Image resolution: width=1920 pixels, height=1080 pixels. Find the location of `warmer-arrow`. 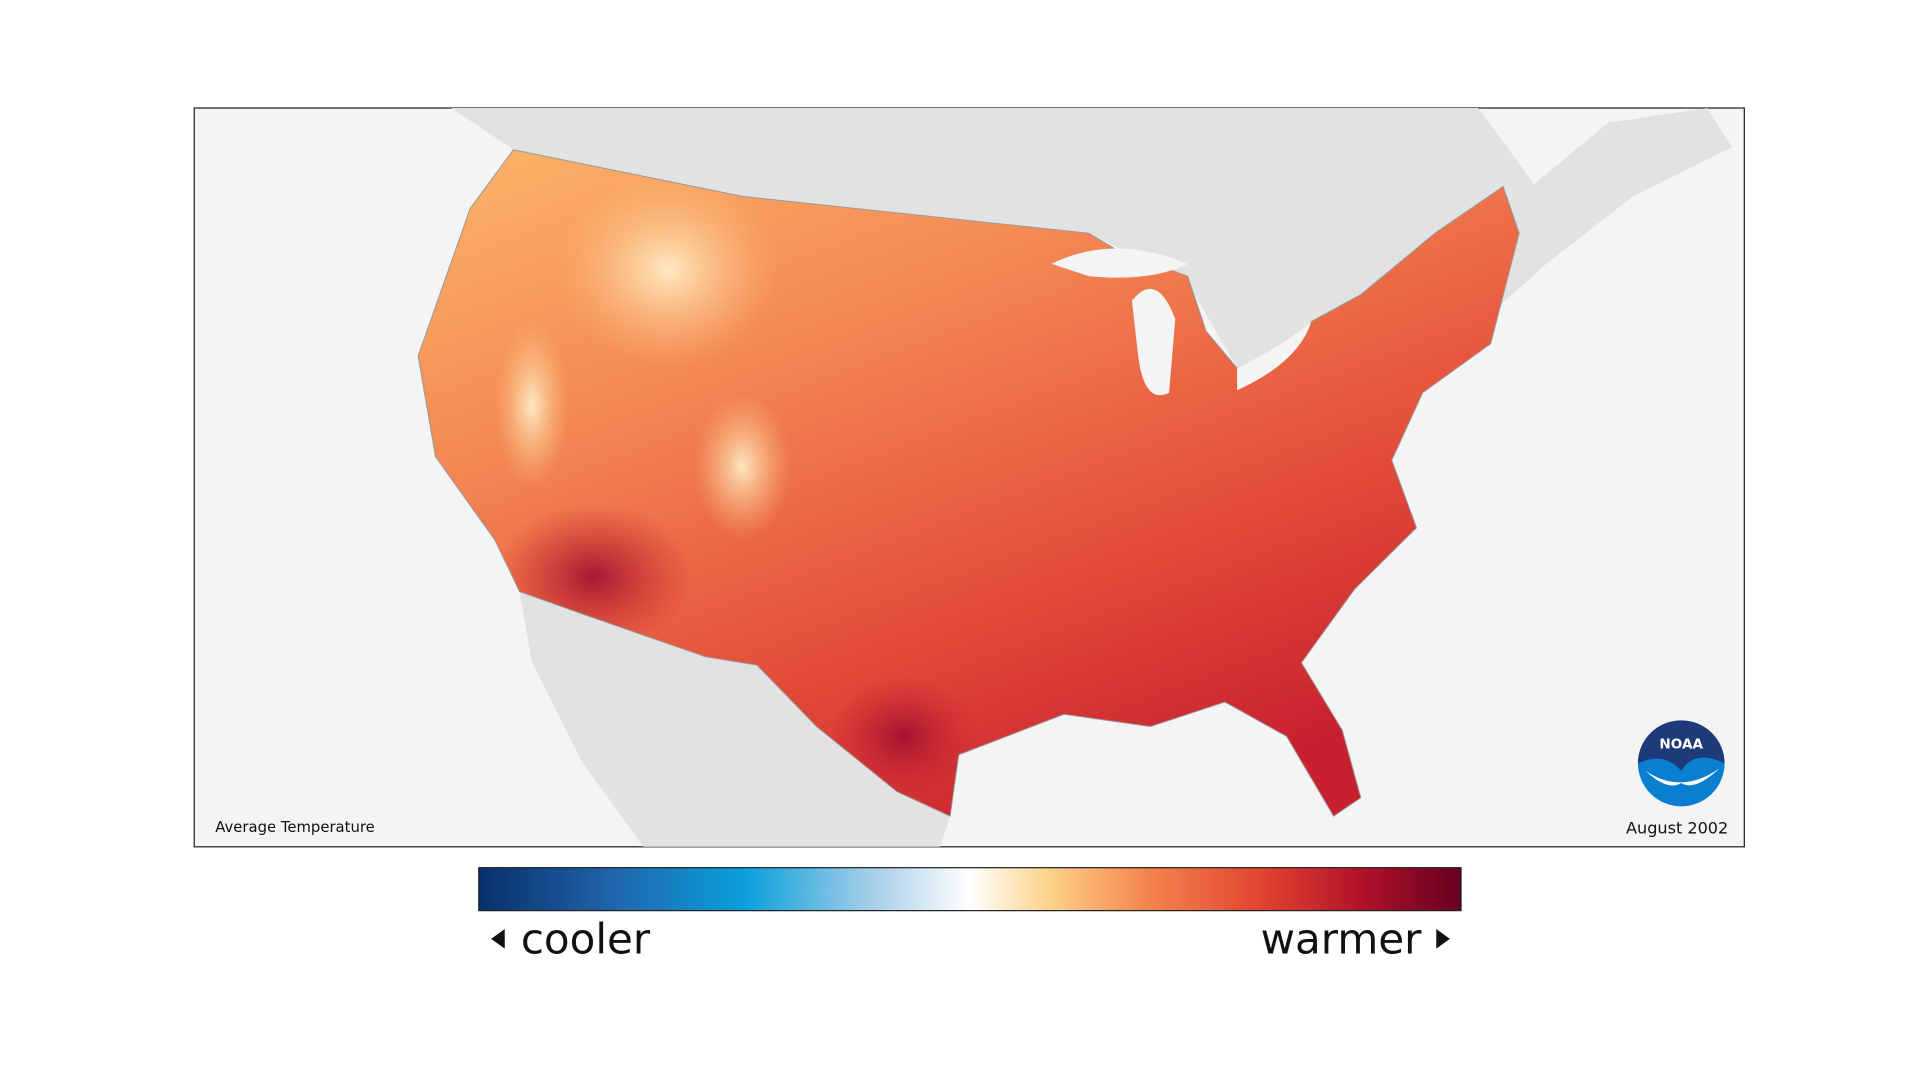

warmer-arrow is located at coordinates (1443, 939).